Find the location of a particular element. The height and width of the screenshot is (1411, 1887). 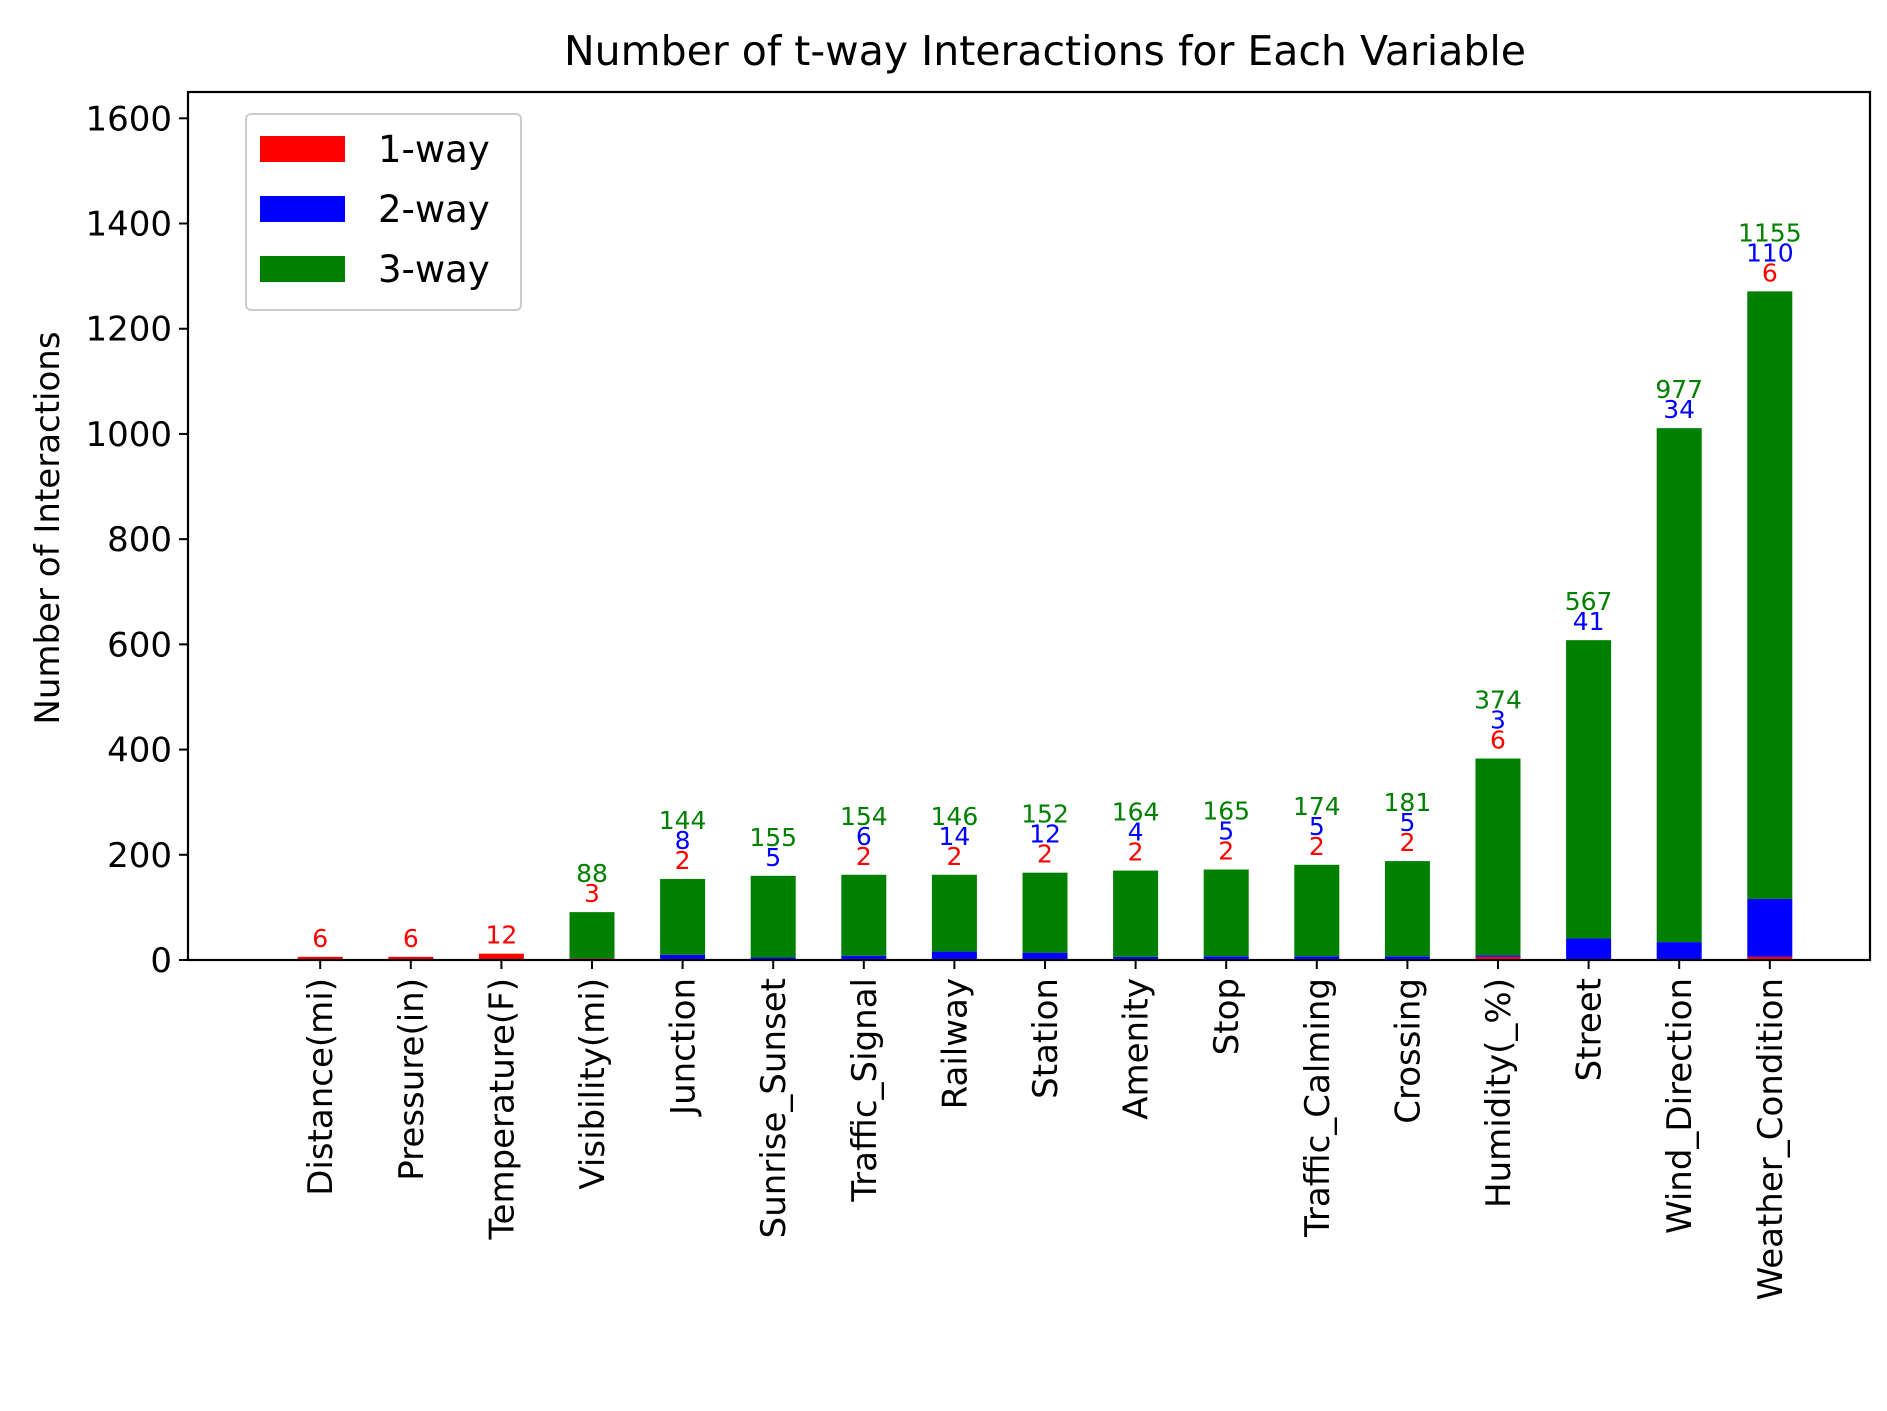

x-tick-label: Wind_Direction is located at coordinates (1680, 1106).